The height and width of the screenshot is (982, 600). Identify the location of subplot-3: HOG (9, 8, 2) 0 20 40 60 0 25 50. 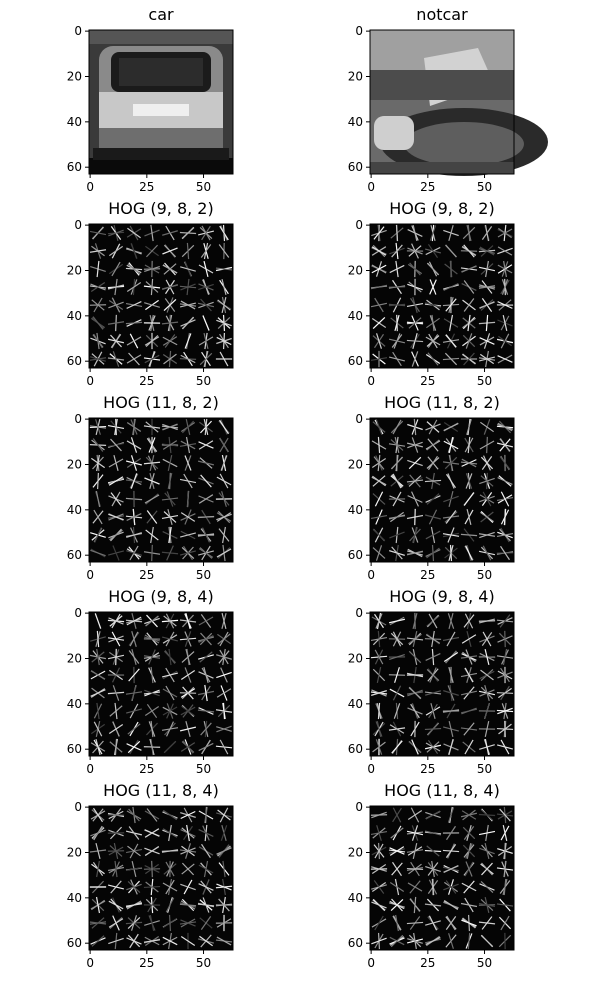
(150, 293).